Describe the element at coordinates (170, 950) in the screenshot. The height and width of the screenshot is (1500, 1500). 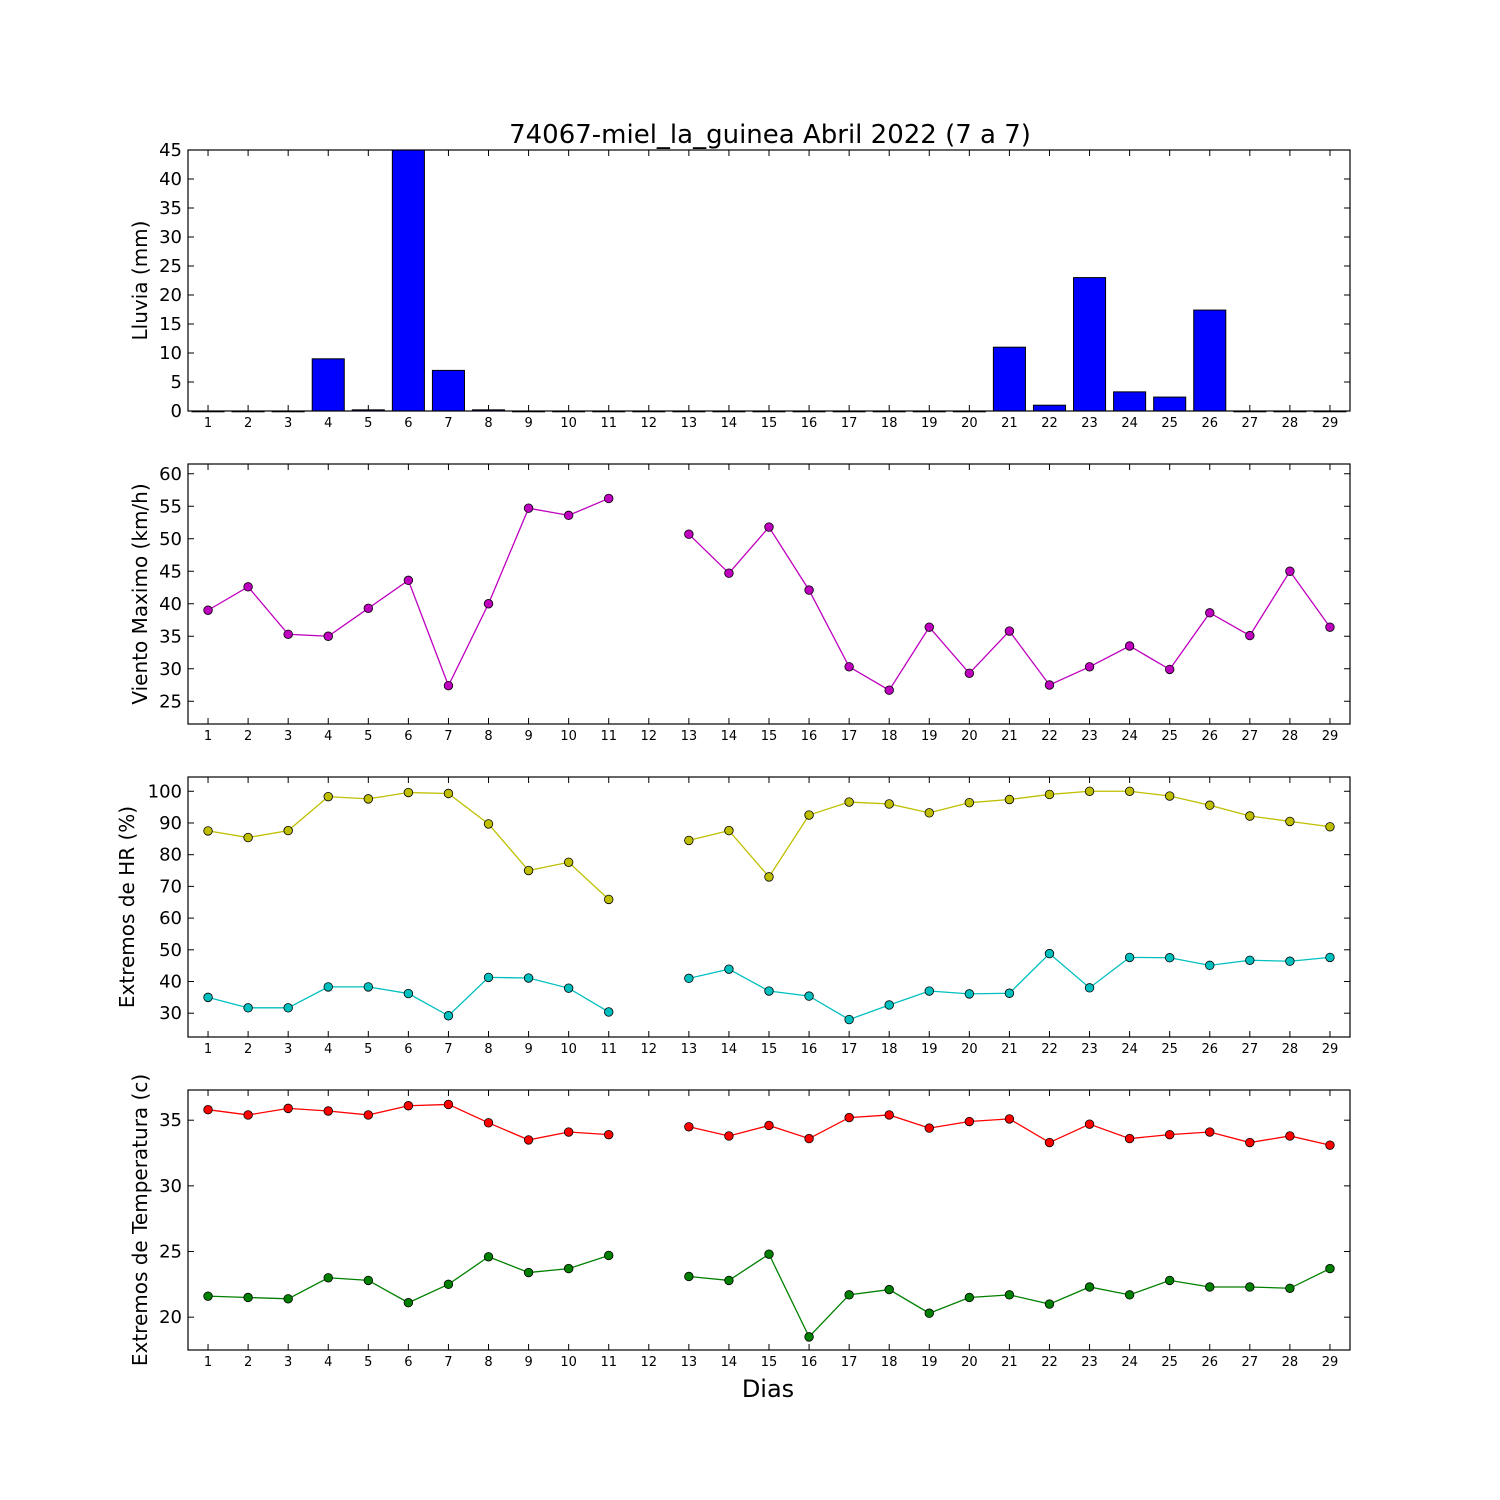
I see `y-tick-label: 50` at that location.